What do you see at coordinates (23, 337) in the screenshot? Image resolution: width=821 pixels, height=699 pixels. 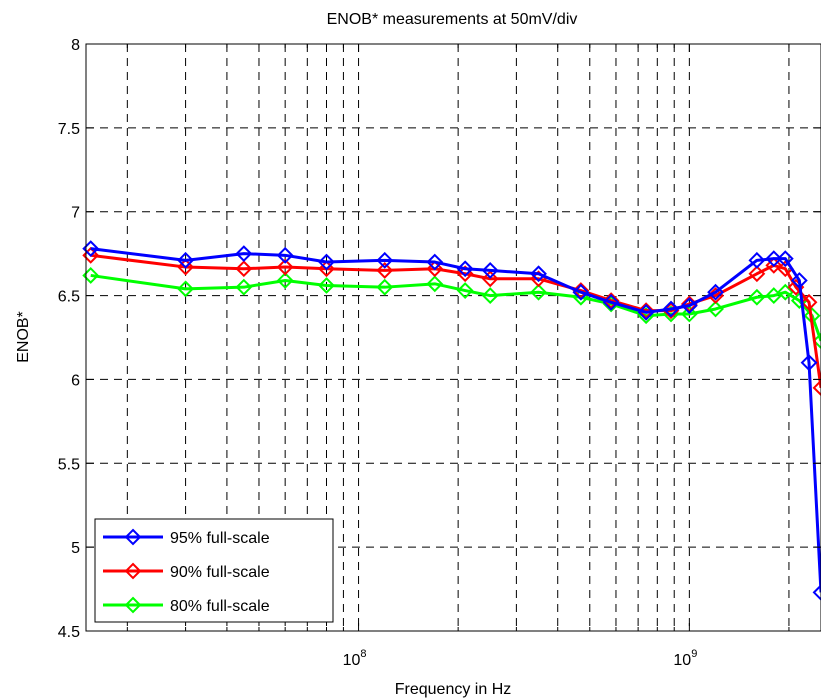 I see `y-axis-label: ENOB*` at bounding box center [23, 337].